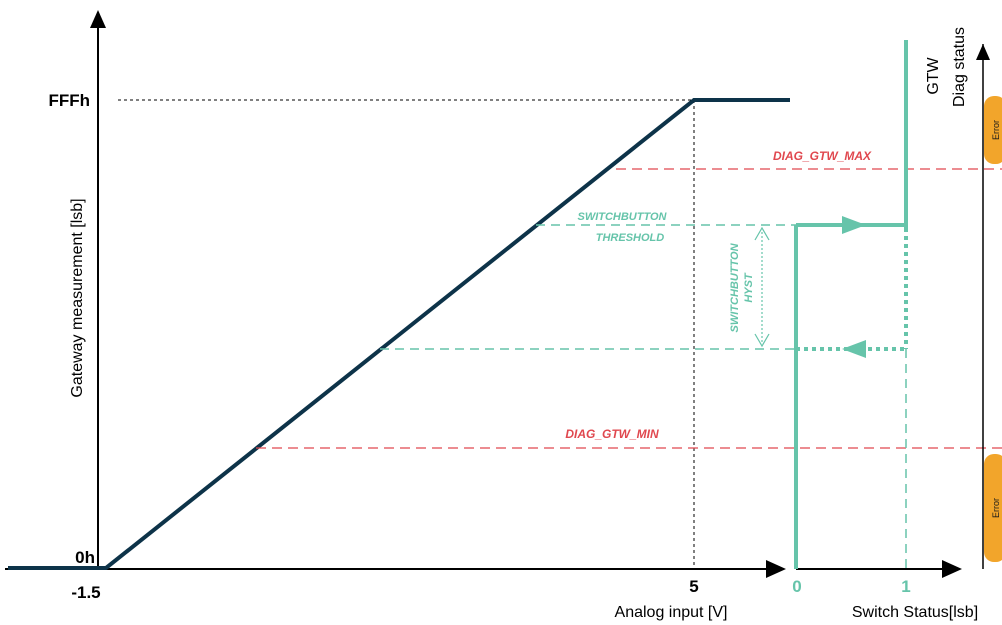 Image resolution: width=1002 pixels, height=625 pixels. What do you see at coordinates (996, 508) in the screenshot?
I see `error-badge-bottom-text: Error` at bounding box center [996, 508].